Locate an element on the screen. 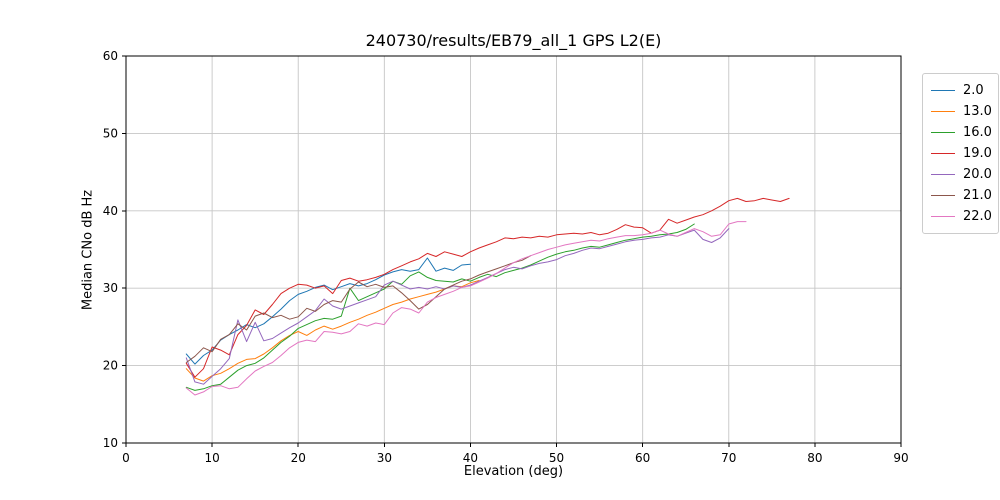 This screenshot has height=500, width=1000. legend-entry: 13.0 is located at coordinates (961, 111).